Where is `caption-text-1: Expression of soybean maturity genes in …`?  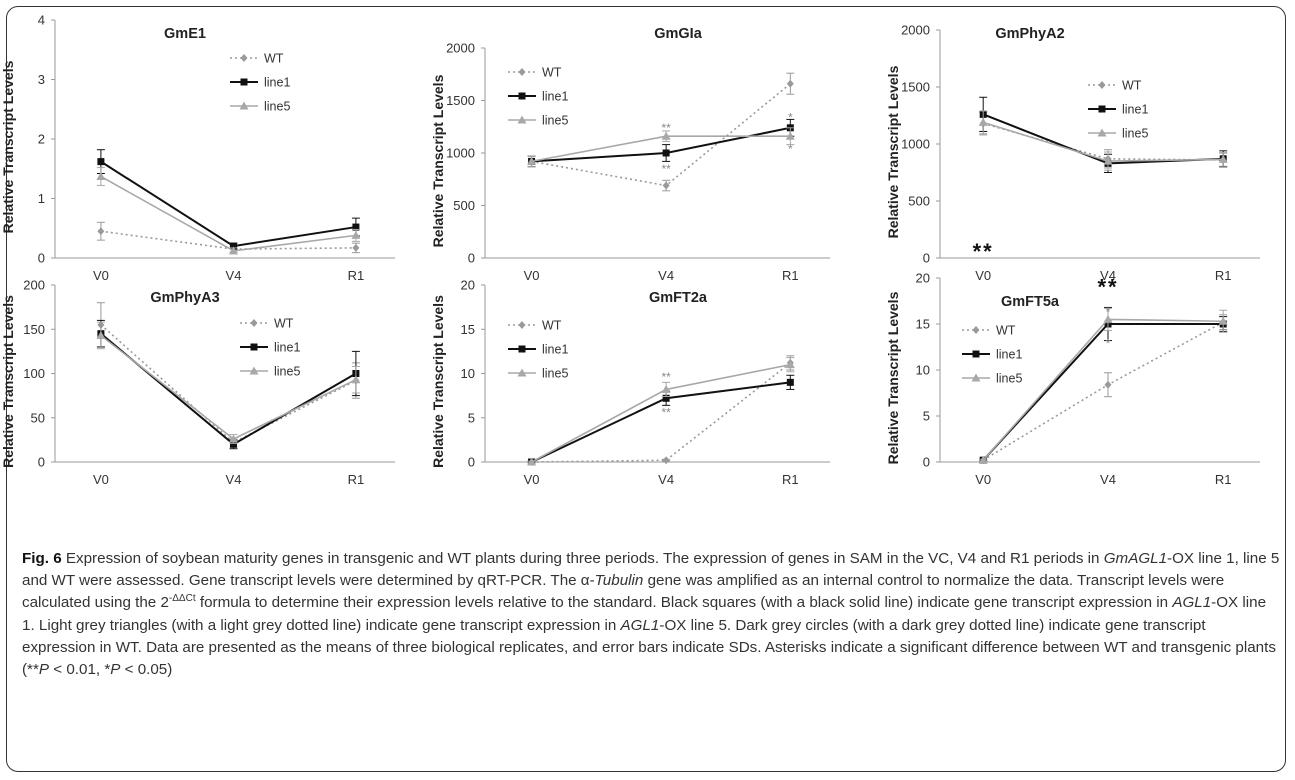
caption-text-1: Expression of soybean maturity genes in … is located at coordinates (582, 558).